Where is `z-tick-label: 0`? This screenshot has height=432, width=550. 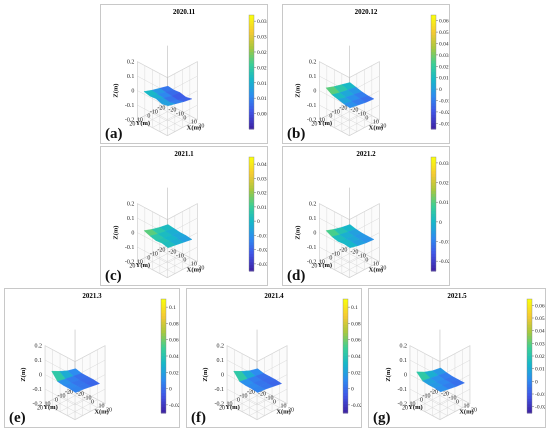 z-tick-label: 0 is located at coordinates (314, 234).